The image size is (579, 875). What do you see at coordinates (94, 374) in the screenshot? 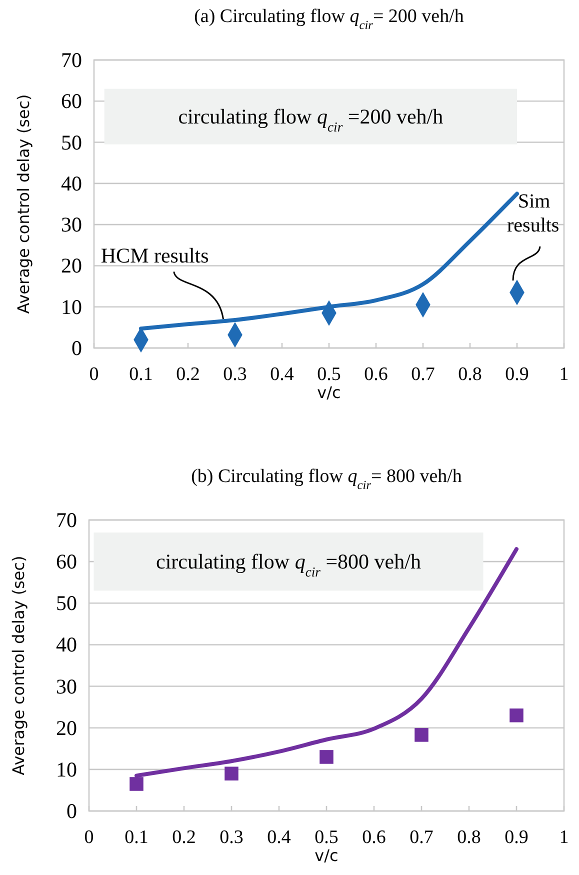
I see `x-tick-label: 0` at bounding box center [94, 374].